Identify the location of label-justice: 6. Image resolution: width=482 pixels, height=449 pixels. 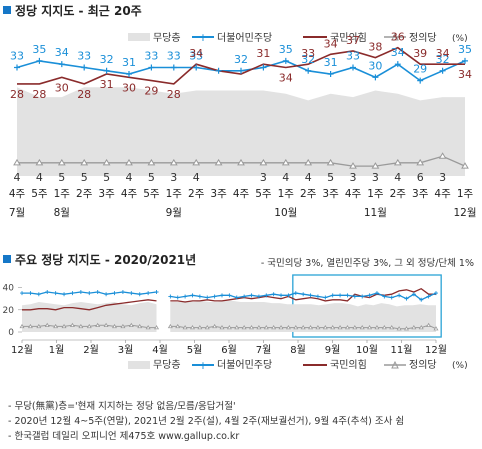
(420, 177).